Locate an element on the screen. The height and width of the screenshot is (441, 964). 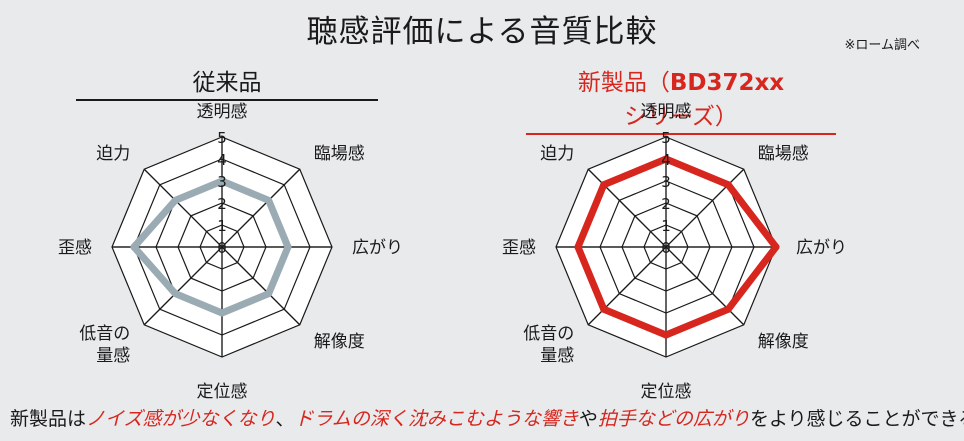
page-title: 聴感評価による音質比較 is located at coordinates (482, 32).